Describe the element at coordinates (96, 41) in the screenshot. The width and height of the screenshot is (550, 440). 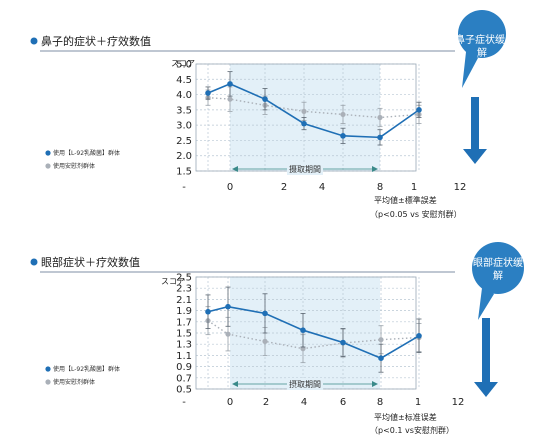
I see `chart-title: 鼻子的症状＋疗效数值` at that location.